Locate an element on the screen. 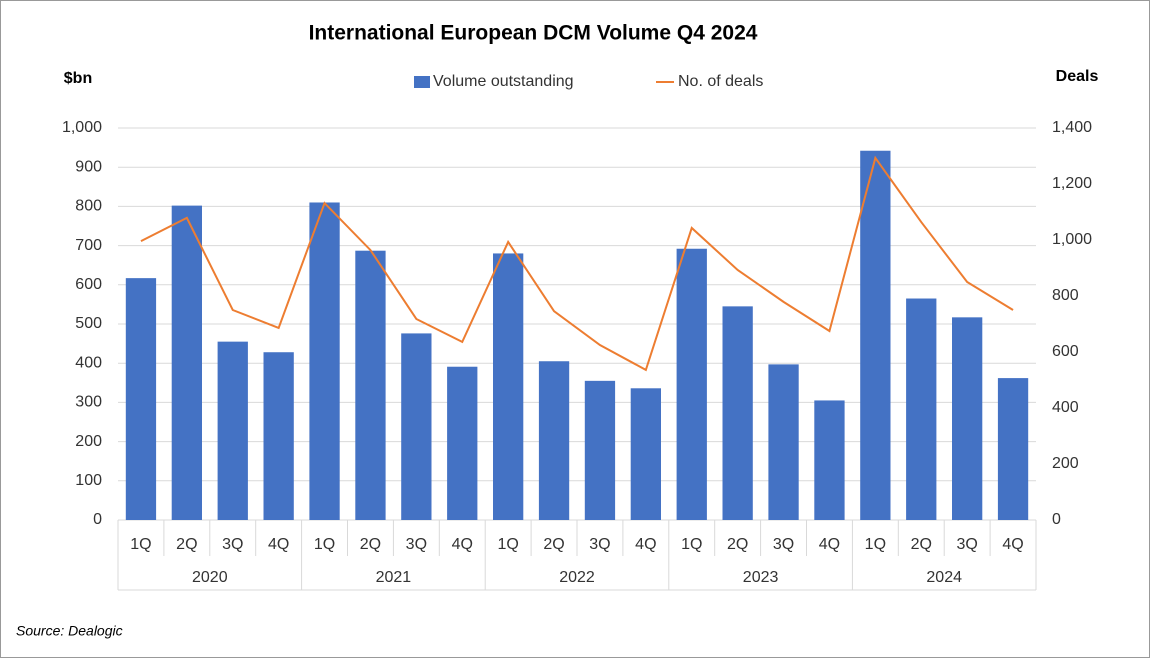  y-tick-label: 900 is located at coordinates (88, 166).